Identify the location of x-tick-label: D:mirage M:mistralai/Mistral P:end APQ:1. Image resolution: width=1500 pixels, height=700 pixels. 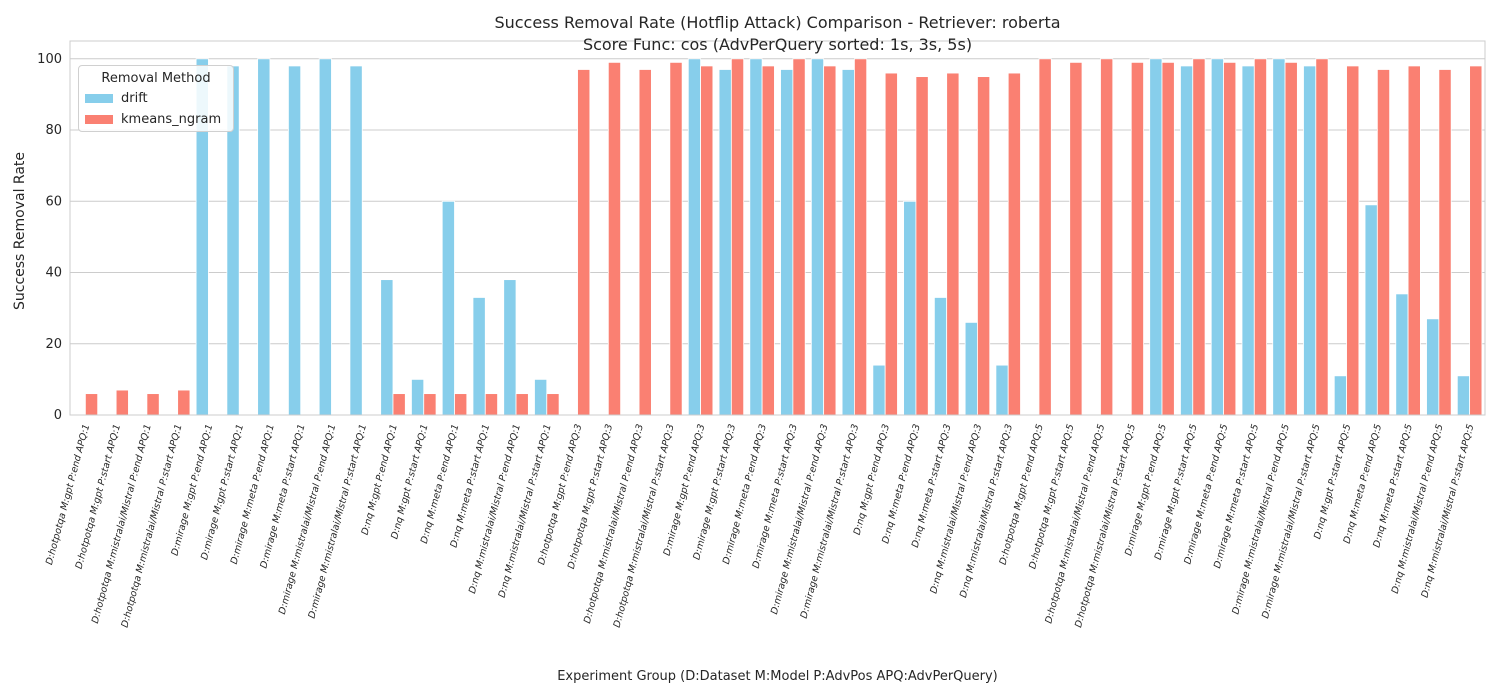
(307, 519).